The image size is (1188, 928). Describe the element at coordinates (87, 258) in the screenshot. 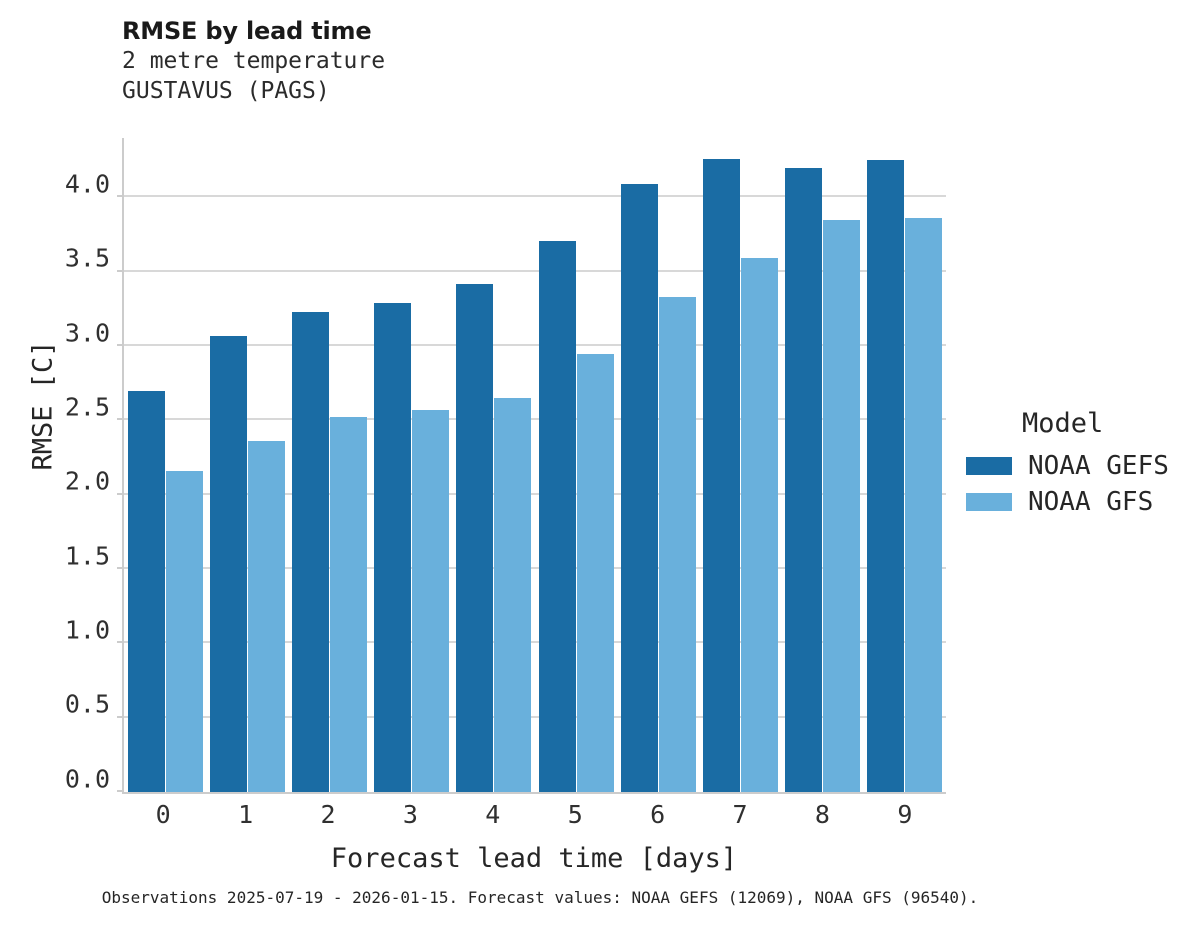

I see `y-axis-tick-label: 3.5` at that location.